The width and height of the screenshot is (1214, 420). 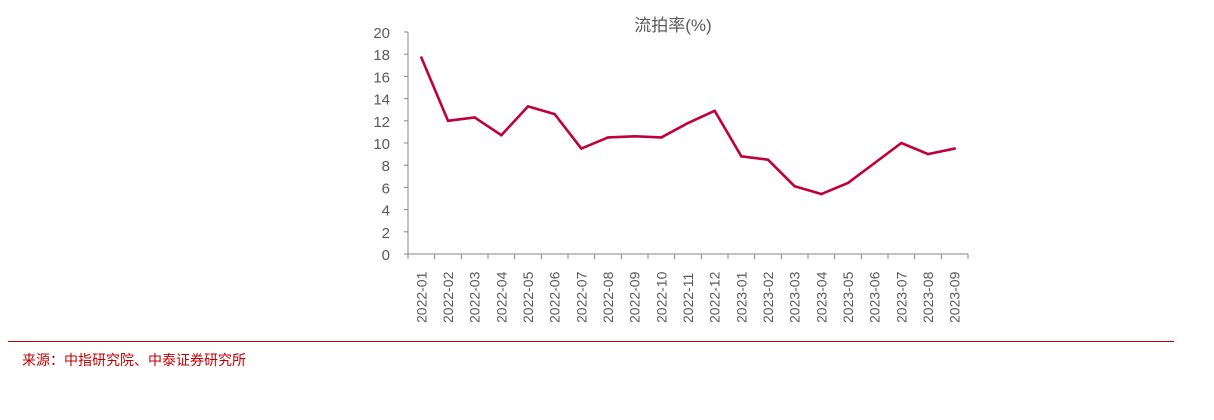 I want to click on x-tick-label: 2022-06, so click(x=555, y=297).